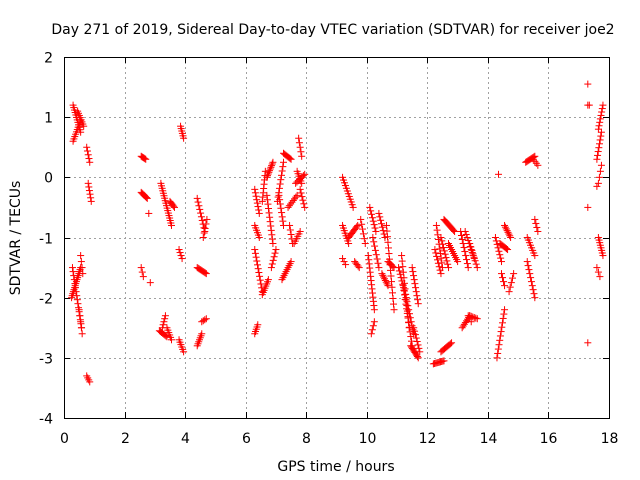  I want to click on y-axis-label: SDTVAR / TECUs, so click(16, 238).